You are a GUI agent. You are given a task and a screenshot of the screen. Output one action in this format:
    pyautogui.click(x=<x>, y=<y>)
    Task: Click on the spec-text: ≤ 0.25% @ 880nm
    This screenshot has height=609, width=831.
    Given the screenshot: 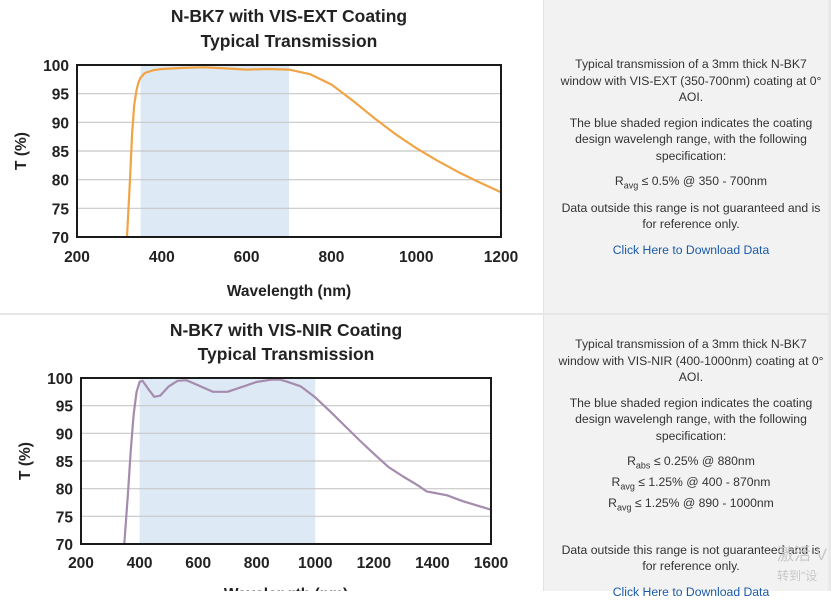 What is the action you would take?
    pyautogui.click(x=702, y=461)
    